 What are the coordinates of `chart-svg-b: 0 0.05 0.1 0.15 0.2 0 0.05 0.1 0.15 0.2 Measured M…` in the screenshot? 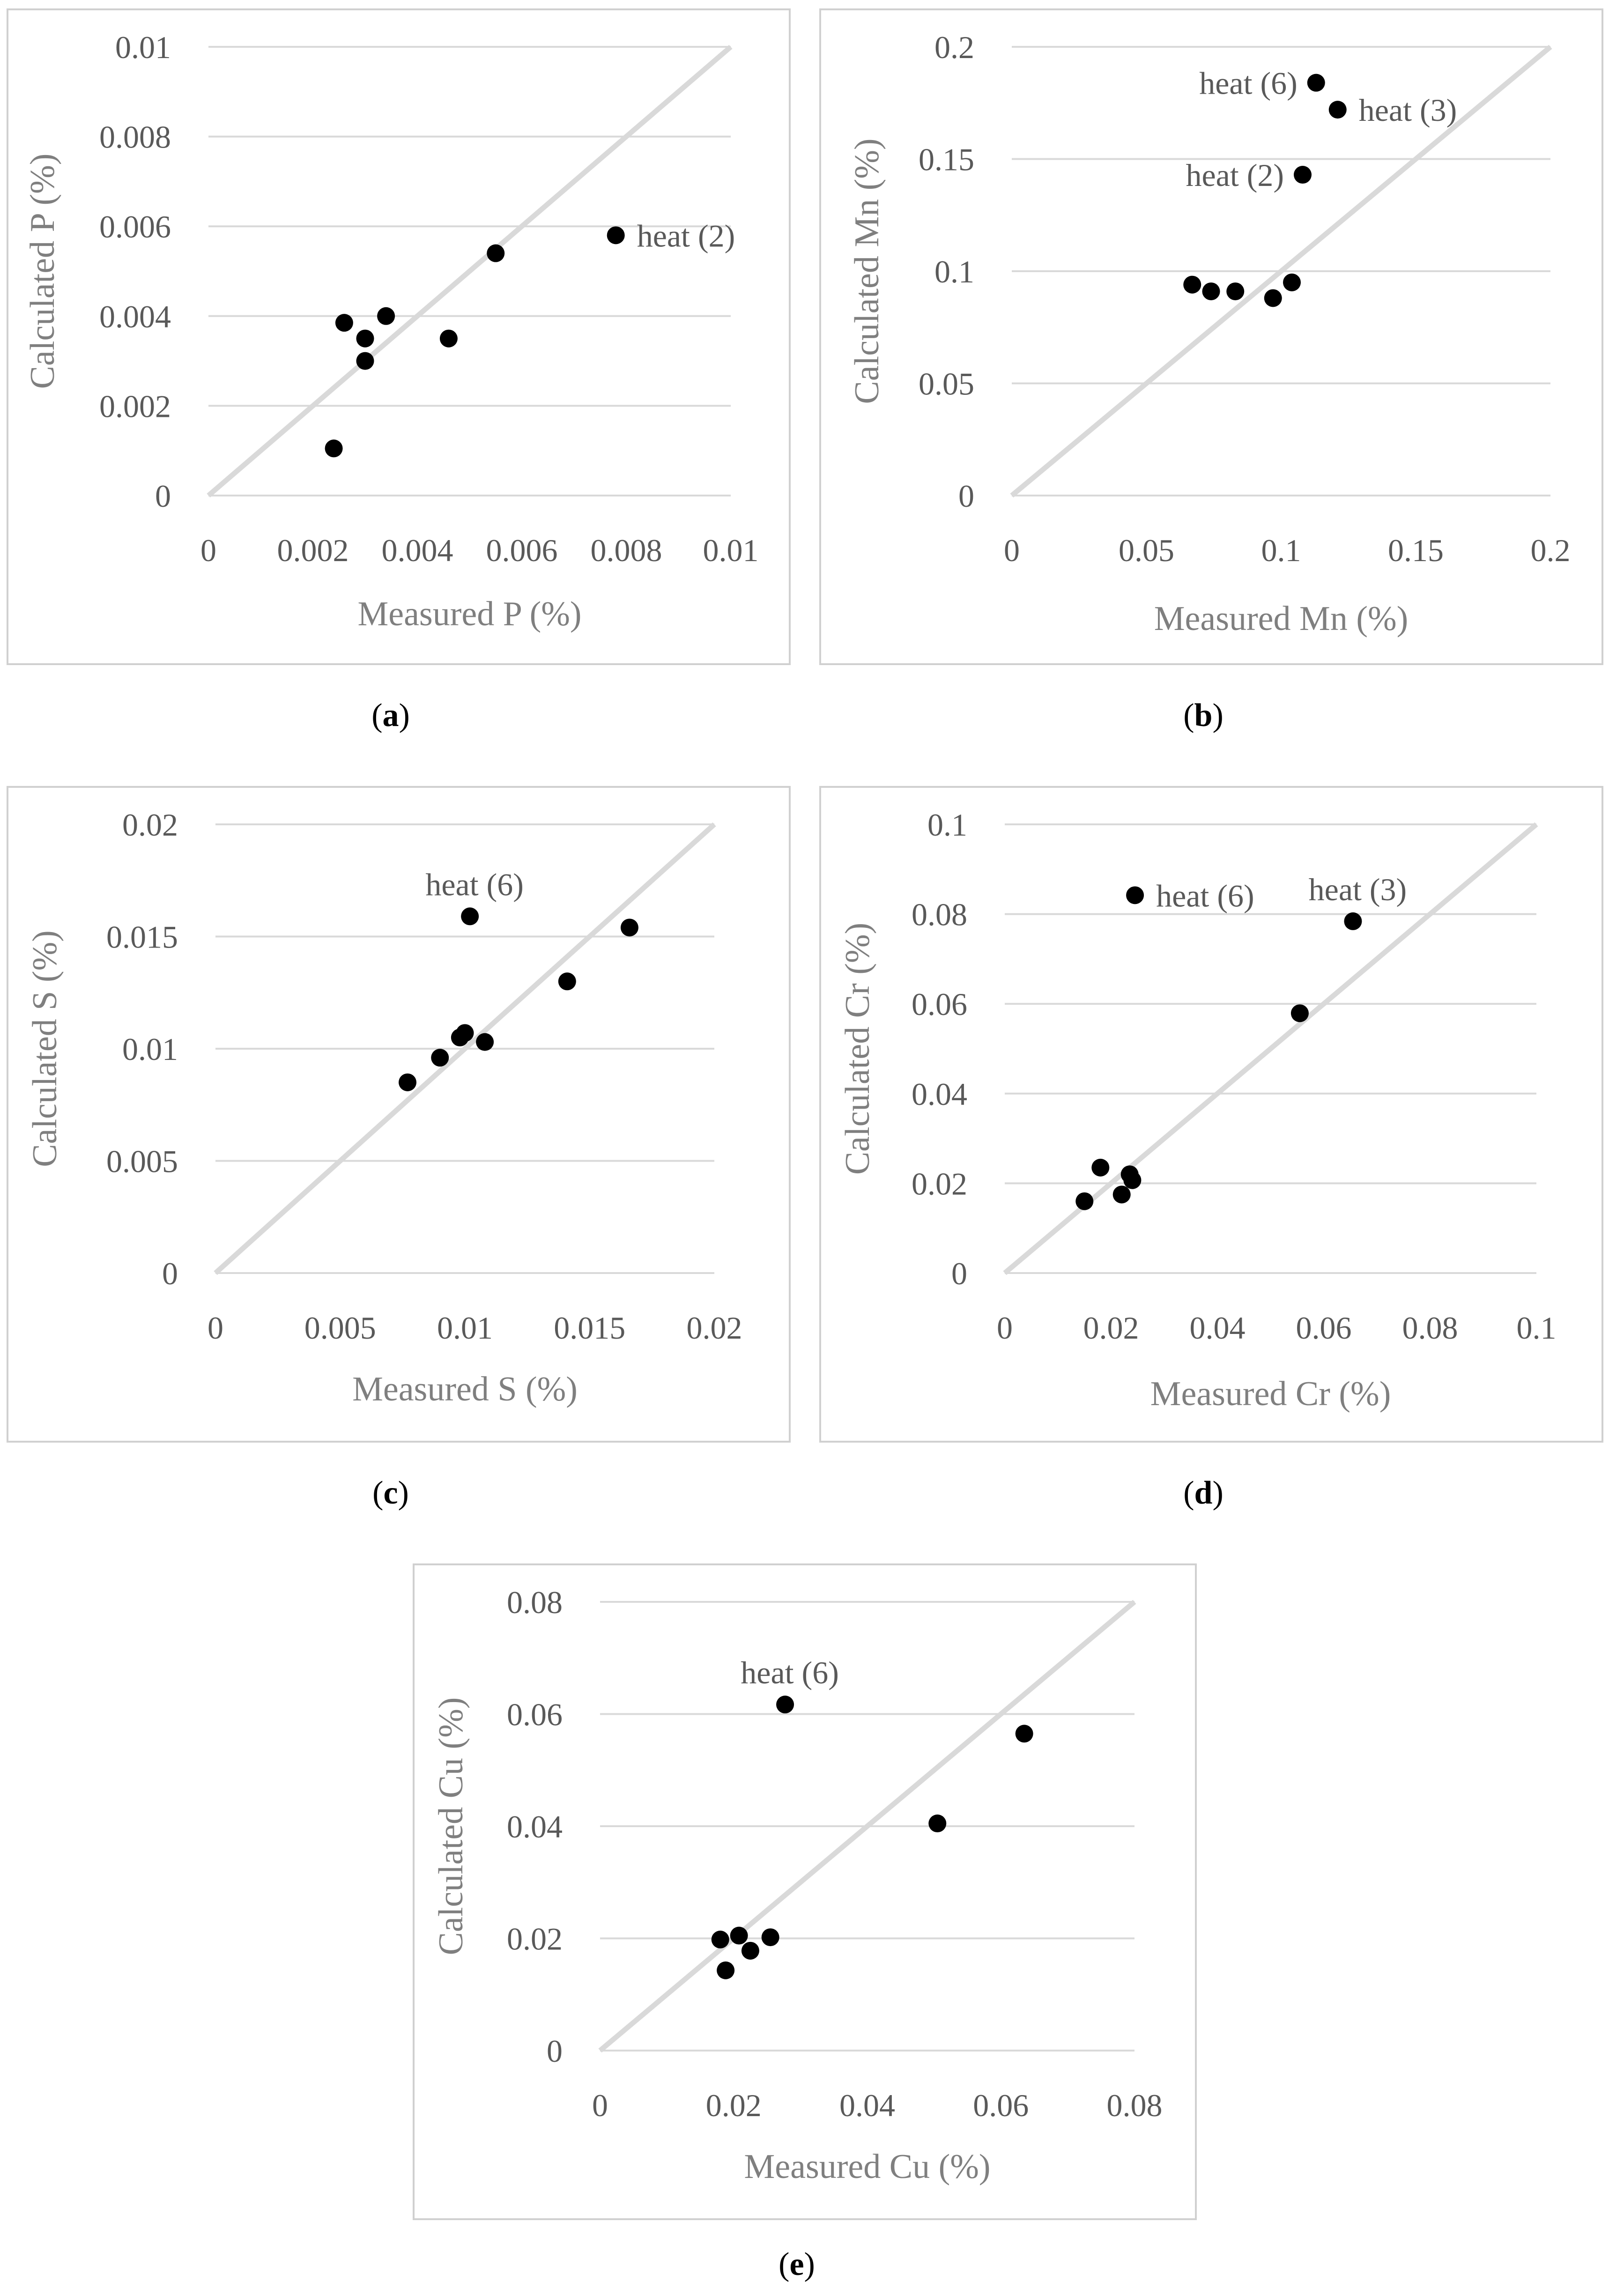 It's located at (1211, 336).